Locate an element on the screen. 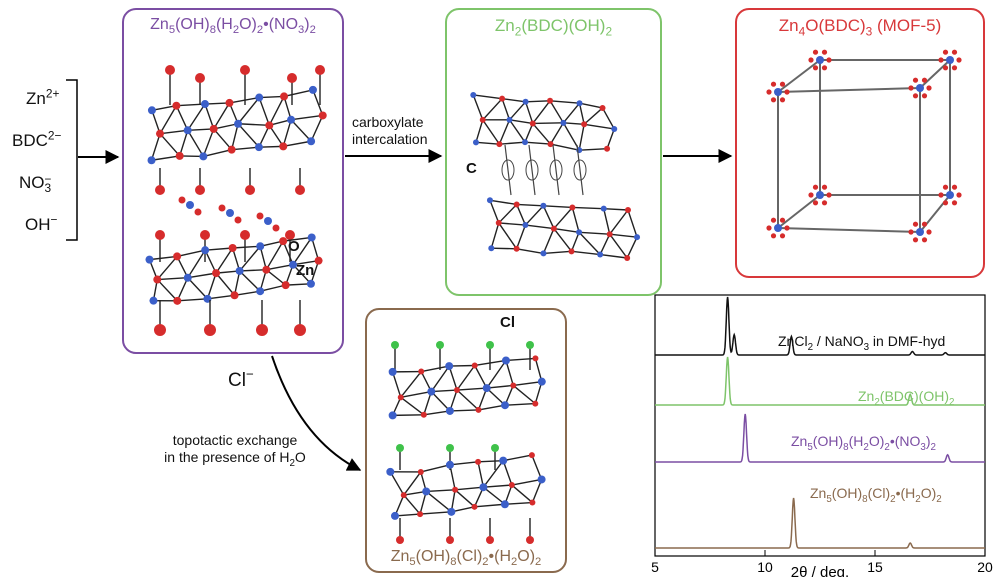 This screenshot has height=577, width=995. cl-molecule is located at coordinates (466, 442).